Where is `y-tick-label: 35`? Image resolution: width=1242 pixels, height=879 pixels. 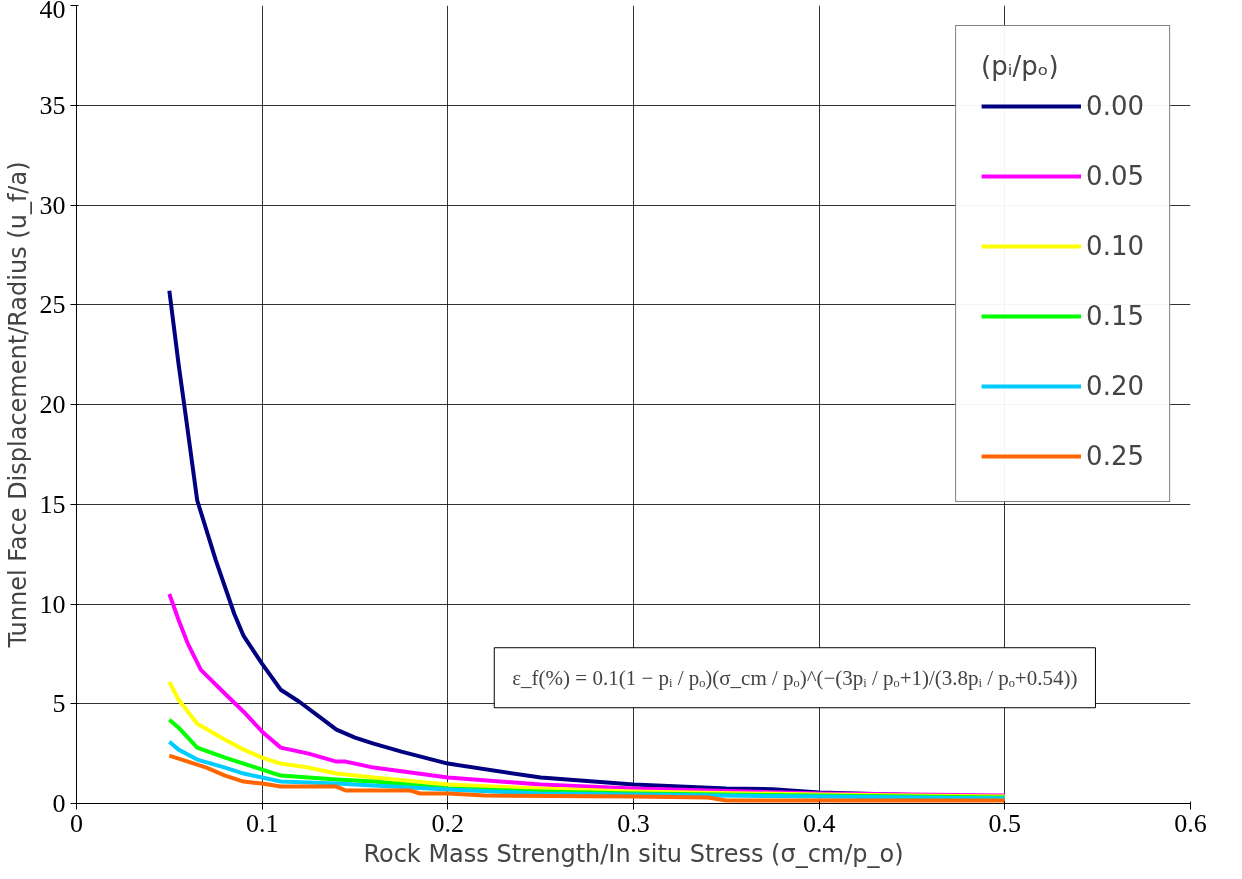
y-tick-label: 35 is located at coordinates (52, 105).